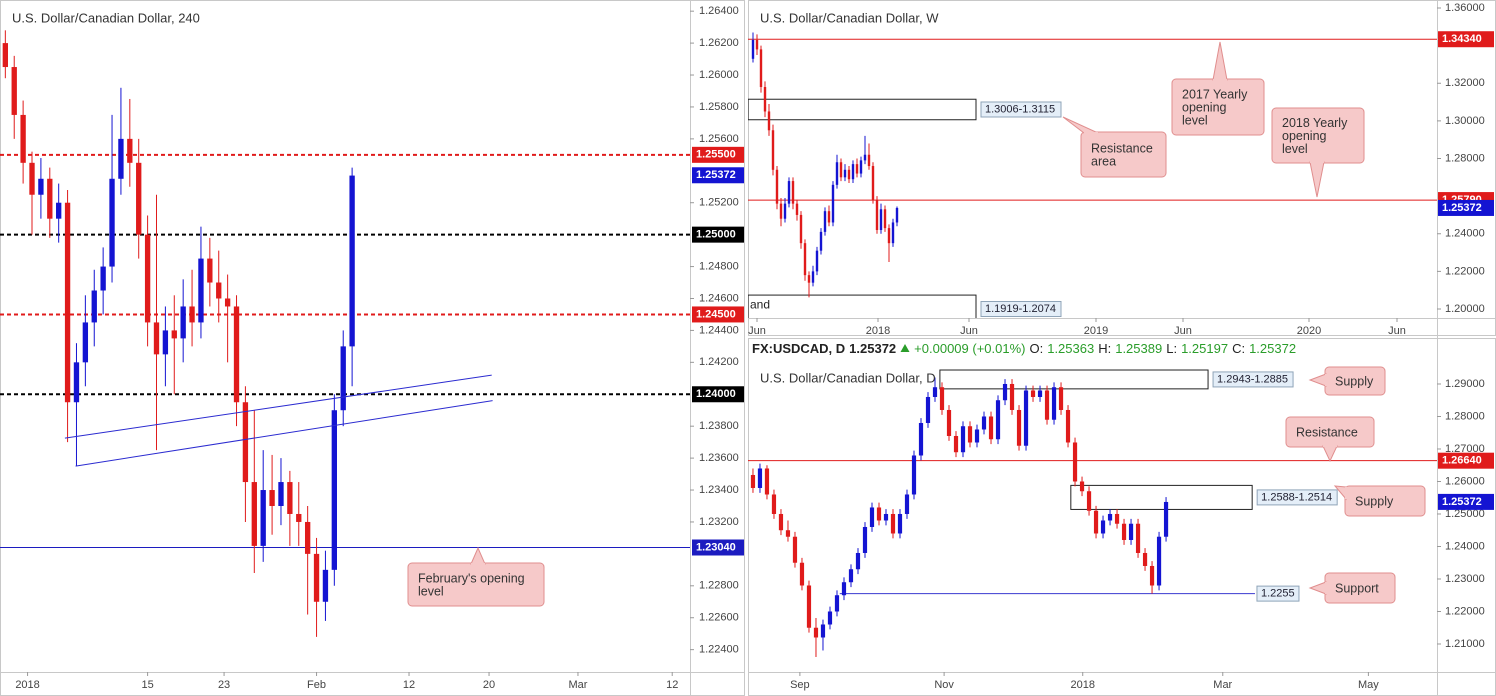 The image size is (1496, 696). I want to click on y-tick-label: 1.27000, so click(1465, 449).